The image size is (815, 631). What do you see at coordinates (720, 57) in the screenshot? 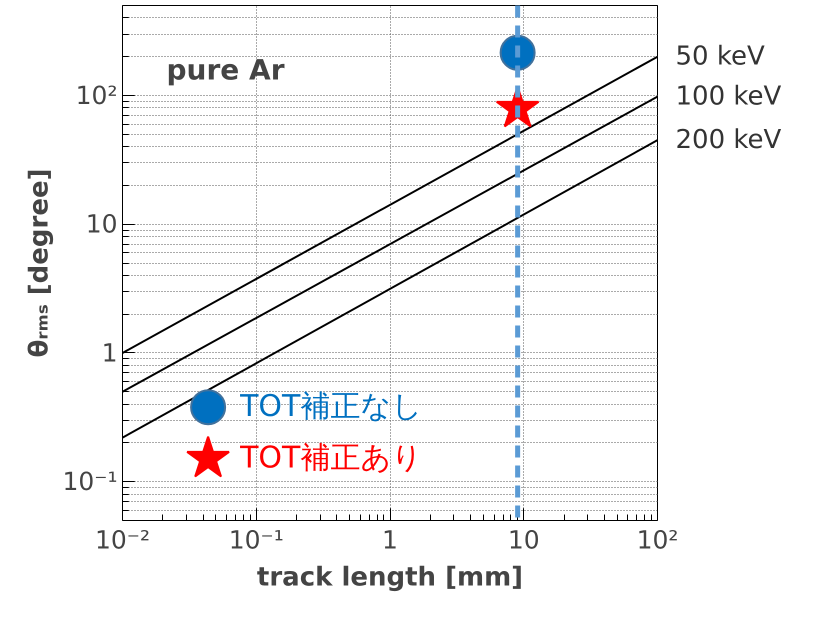
I see `series-label: 50 keV` at bounding box center [720, 57].